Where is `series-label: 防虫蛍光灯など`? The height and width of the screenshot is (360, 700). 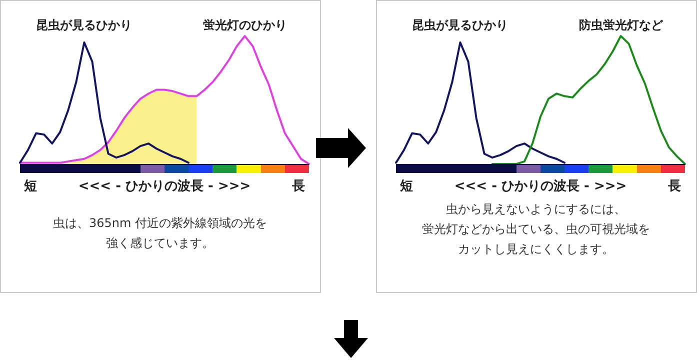
series-label: 防虫蛍光灯など is located at coordinates (621, 25).